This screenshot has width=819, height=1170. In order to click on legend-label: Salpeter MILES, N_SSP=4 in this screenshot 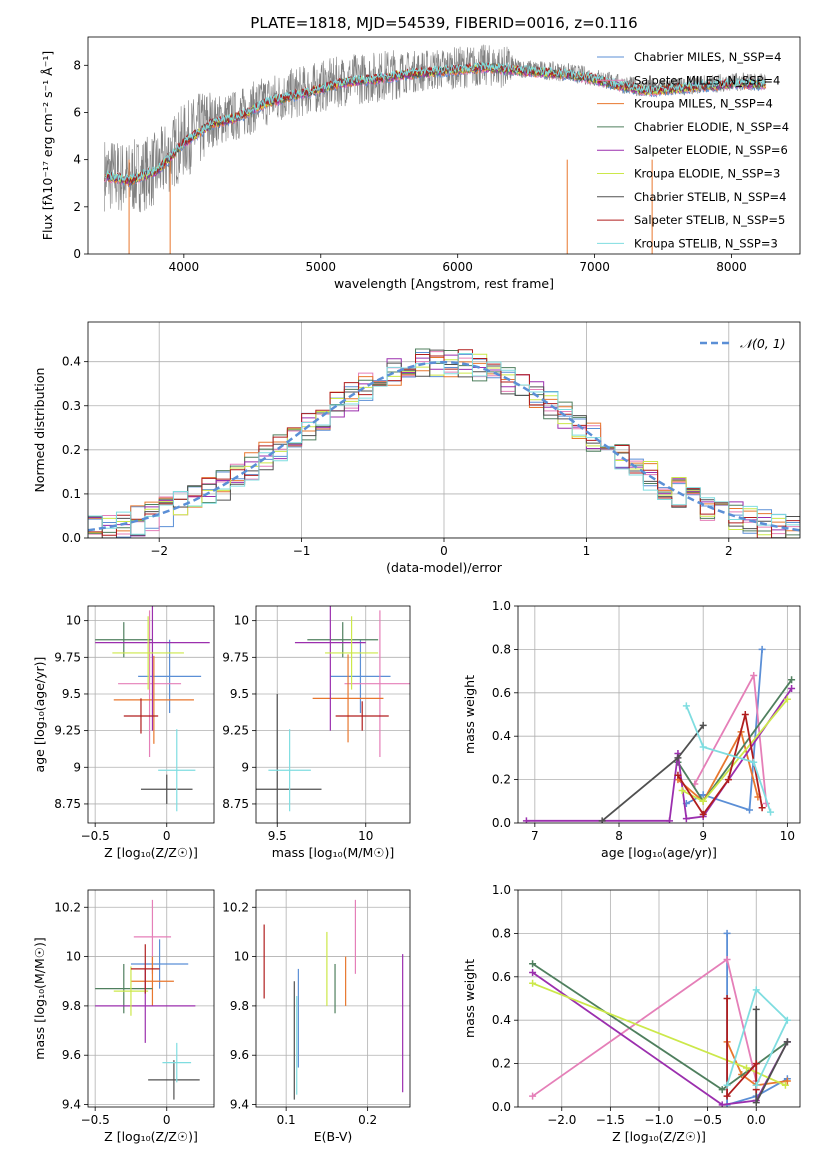, I will do `click(707, 80)`.